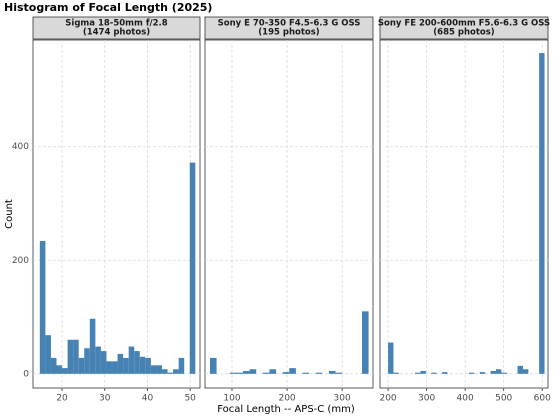 The height and width of the screenshot is (416, 554). I want to click on x-tick-label: 100, so click(231, 399).